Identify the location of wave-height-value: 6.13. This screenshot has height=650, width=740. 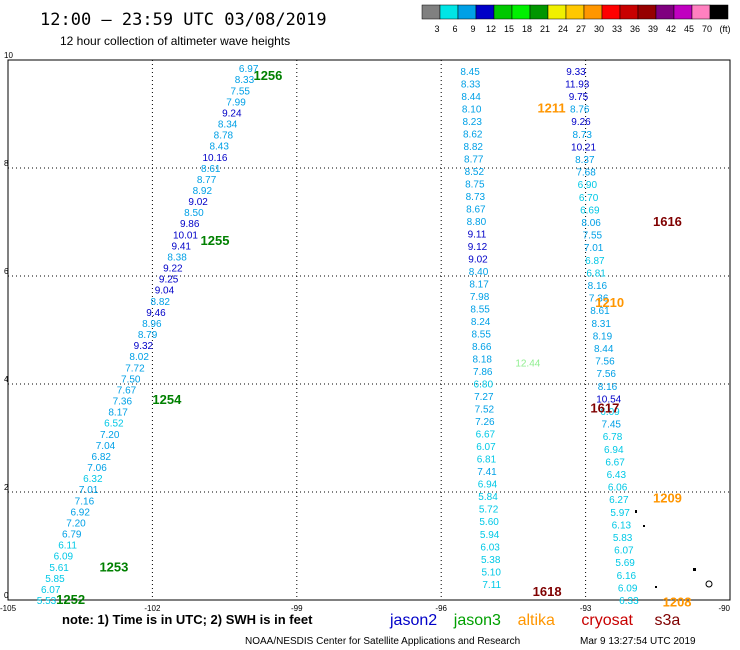
(622, 525).